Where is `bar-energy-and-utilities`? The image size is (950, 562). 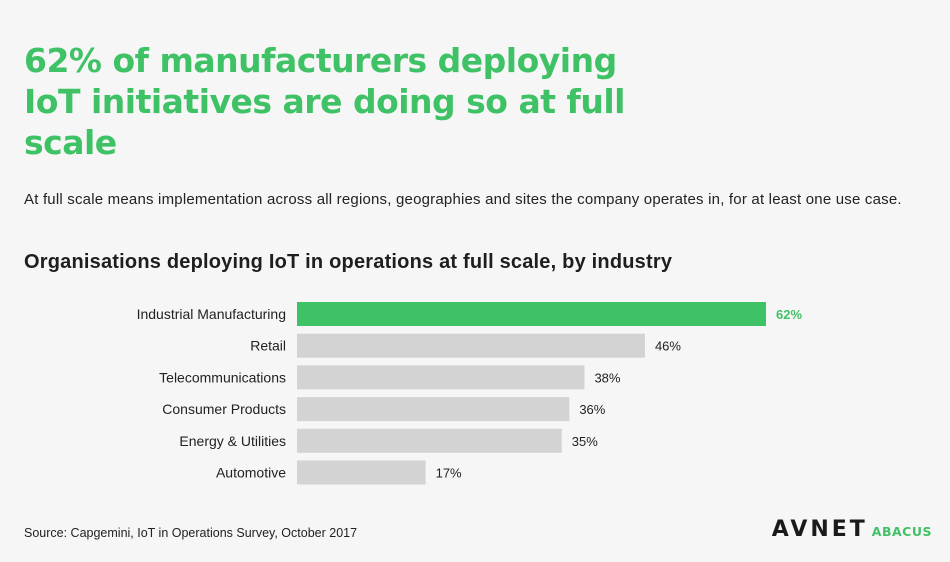 bar-energy-and-utilities is located at coordinates (429, 440).